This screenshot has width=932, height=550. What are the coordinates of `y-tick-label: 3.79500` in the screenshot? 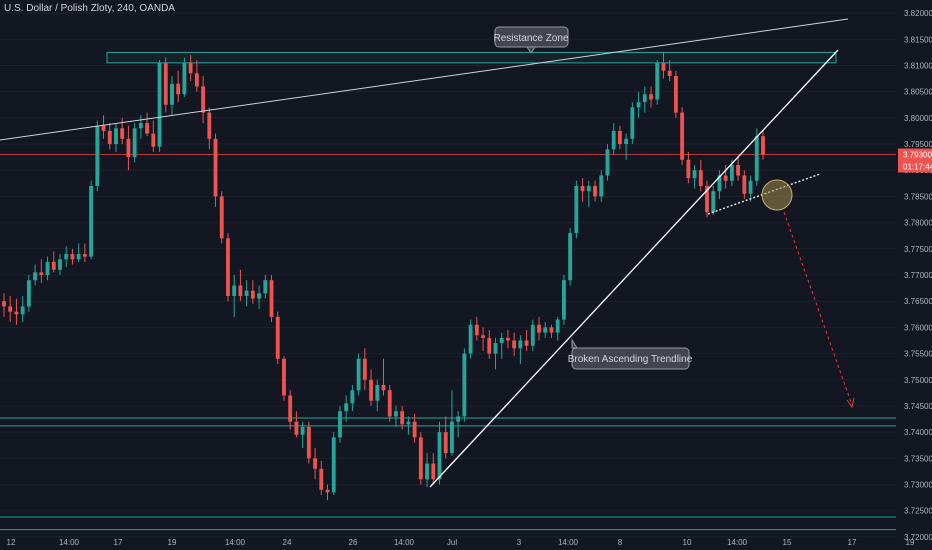 It's located at (918, 144).